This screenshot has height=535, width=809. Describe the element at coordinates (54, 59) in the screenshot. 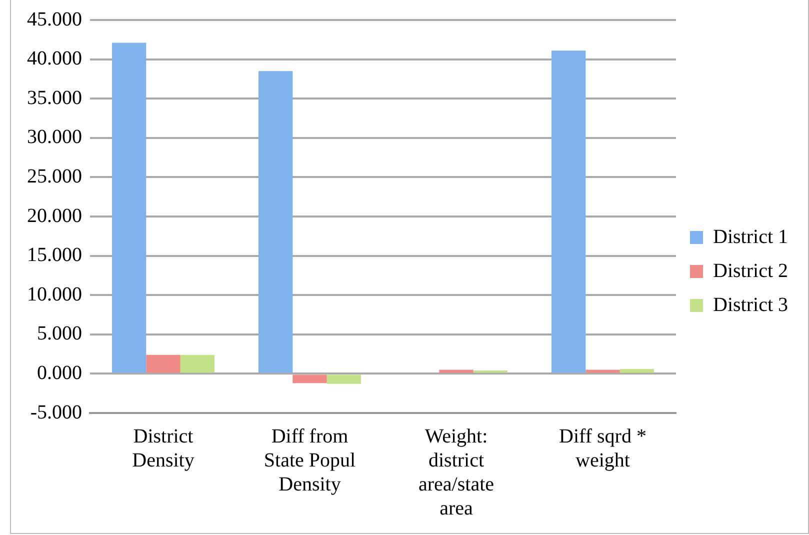

I see `y-tick-label: 40.000` at that location.